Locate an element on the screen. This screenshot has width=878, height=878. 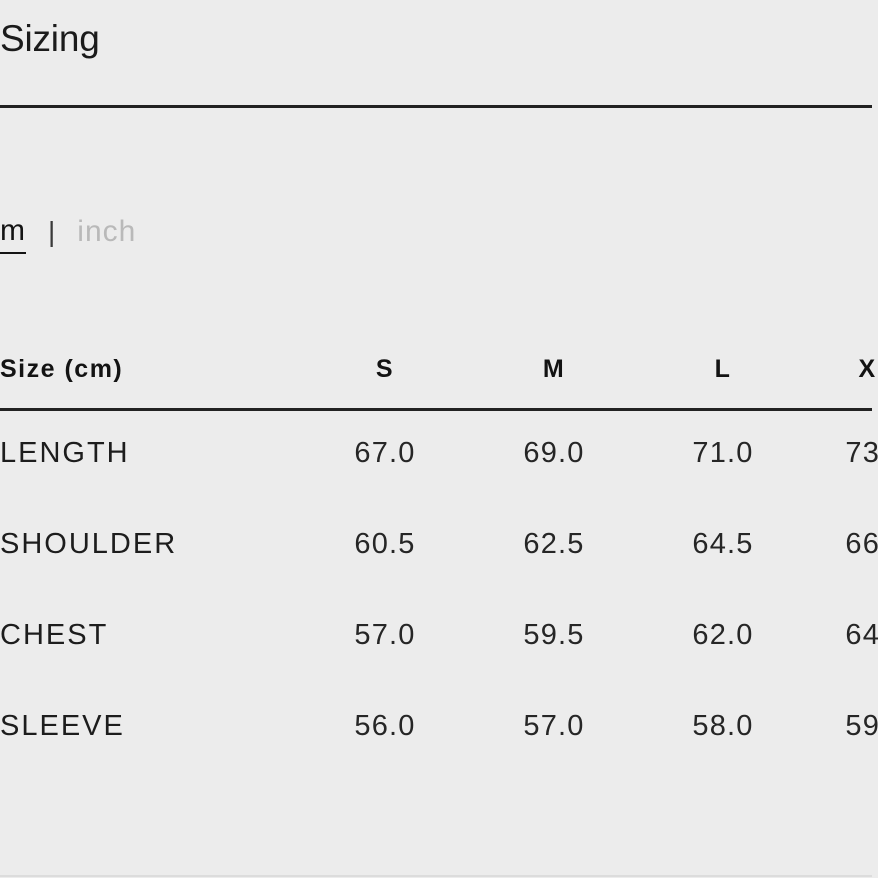
cell-length-s: 67.0 is located at coordinates (385, 453).